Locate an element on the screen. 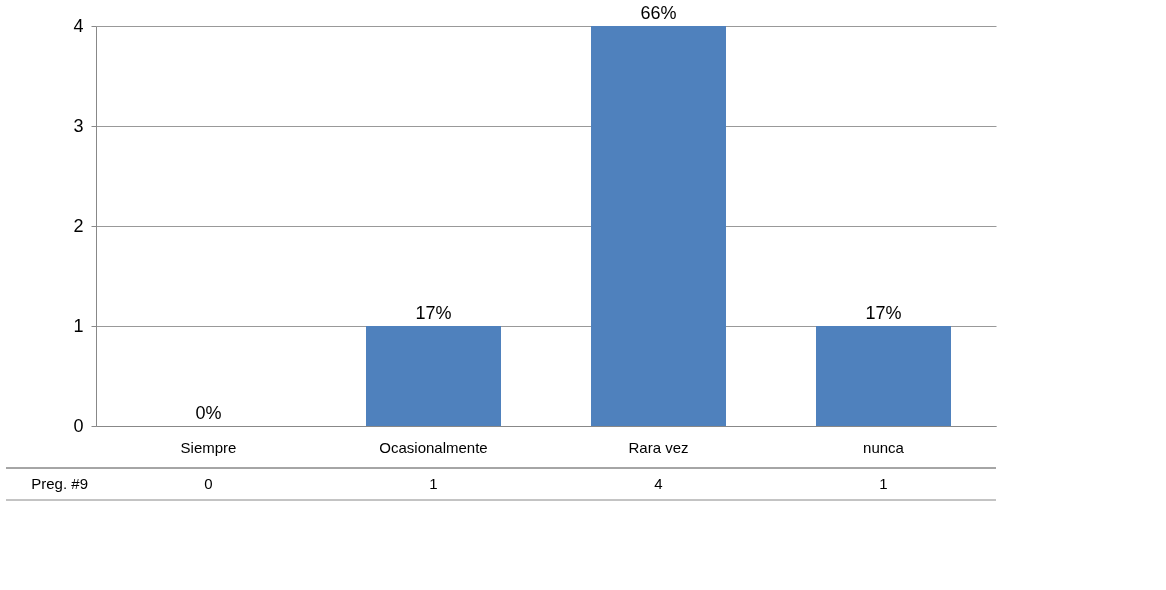 The image size is (1166, 590). text: 66% is located at coordinates (658, 13).